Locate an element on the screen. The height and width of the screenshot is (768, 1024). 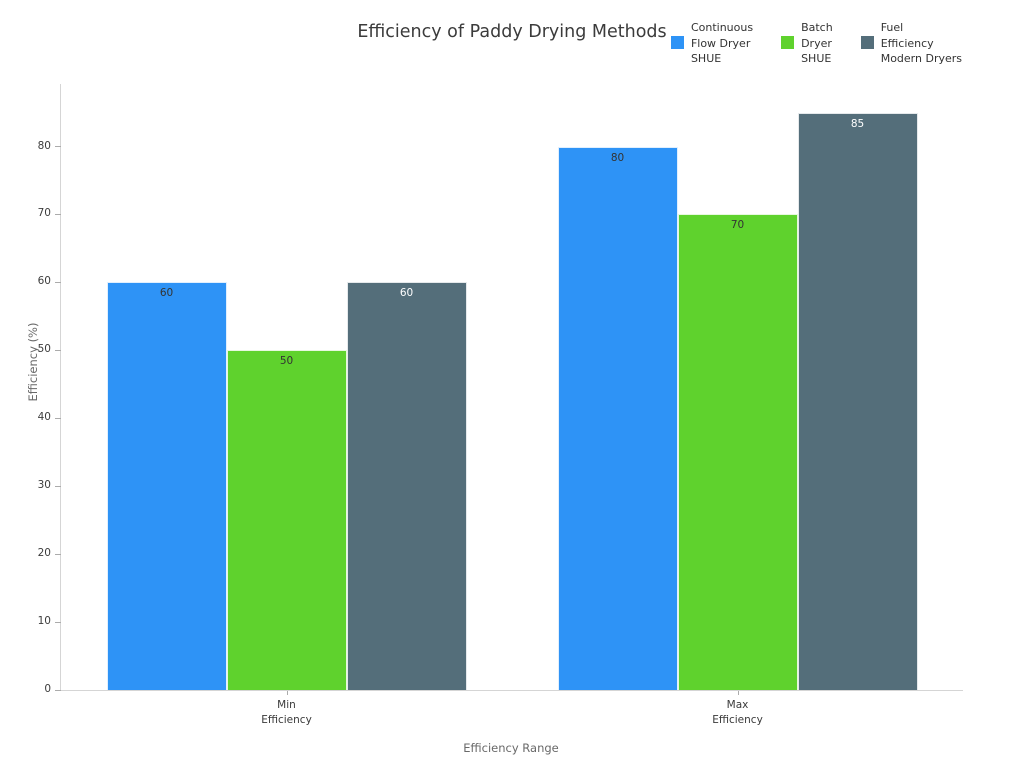
bar-value-label: 85 is located at coordinates (857, 124).